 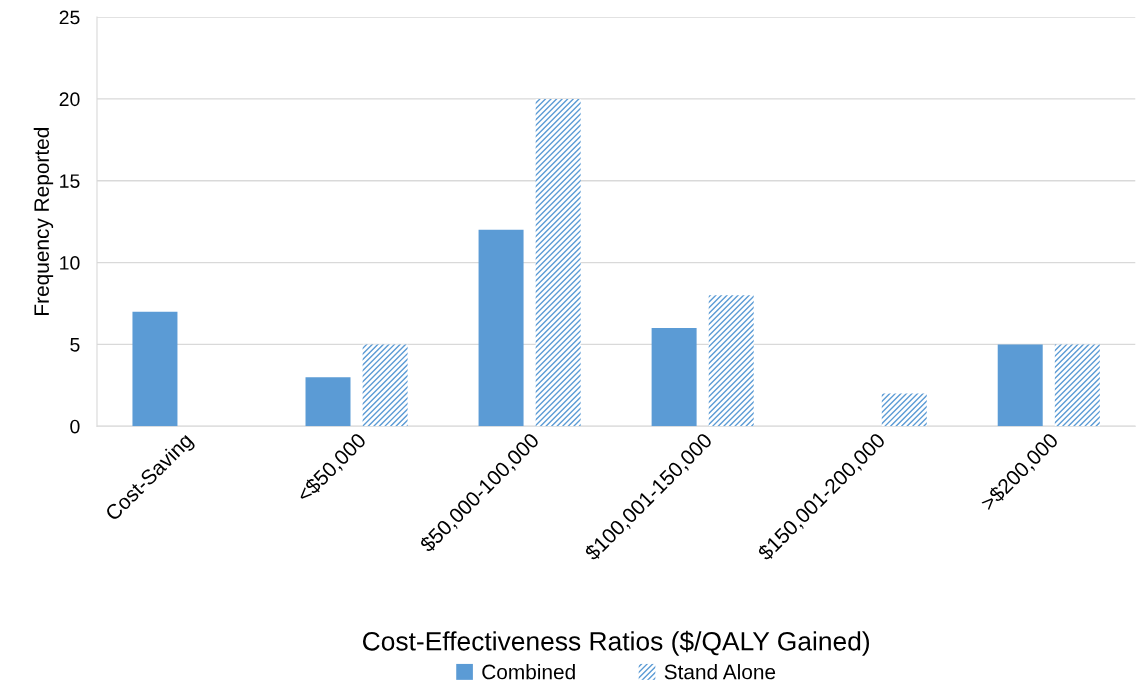 What do you see at coordinates (43, 221) in the screenshot?
I see `y-axis-title: Frequency Reported` at bounding box center [43, 221].